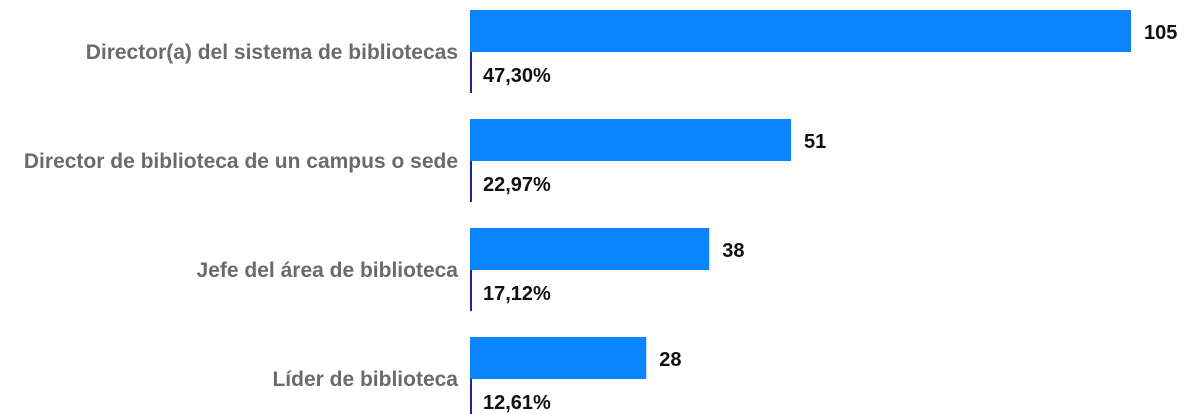  Describe the element at coordinates (517, 403) in the screenshot. I see `percentage-label-4: 12,61%` at that location.